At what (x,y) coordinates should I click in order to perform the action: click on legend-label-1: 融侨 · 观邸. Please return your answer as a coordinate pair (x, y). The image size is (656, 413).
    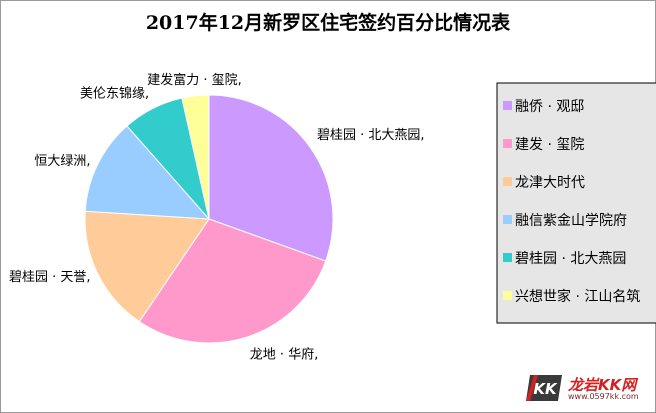
    Looking at the image, I should click on (549, 107).